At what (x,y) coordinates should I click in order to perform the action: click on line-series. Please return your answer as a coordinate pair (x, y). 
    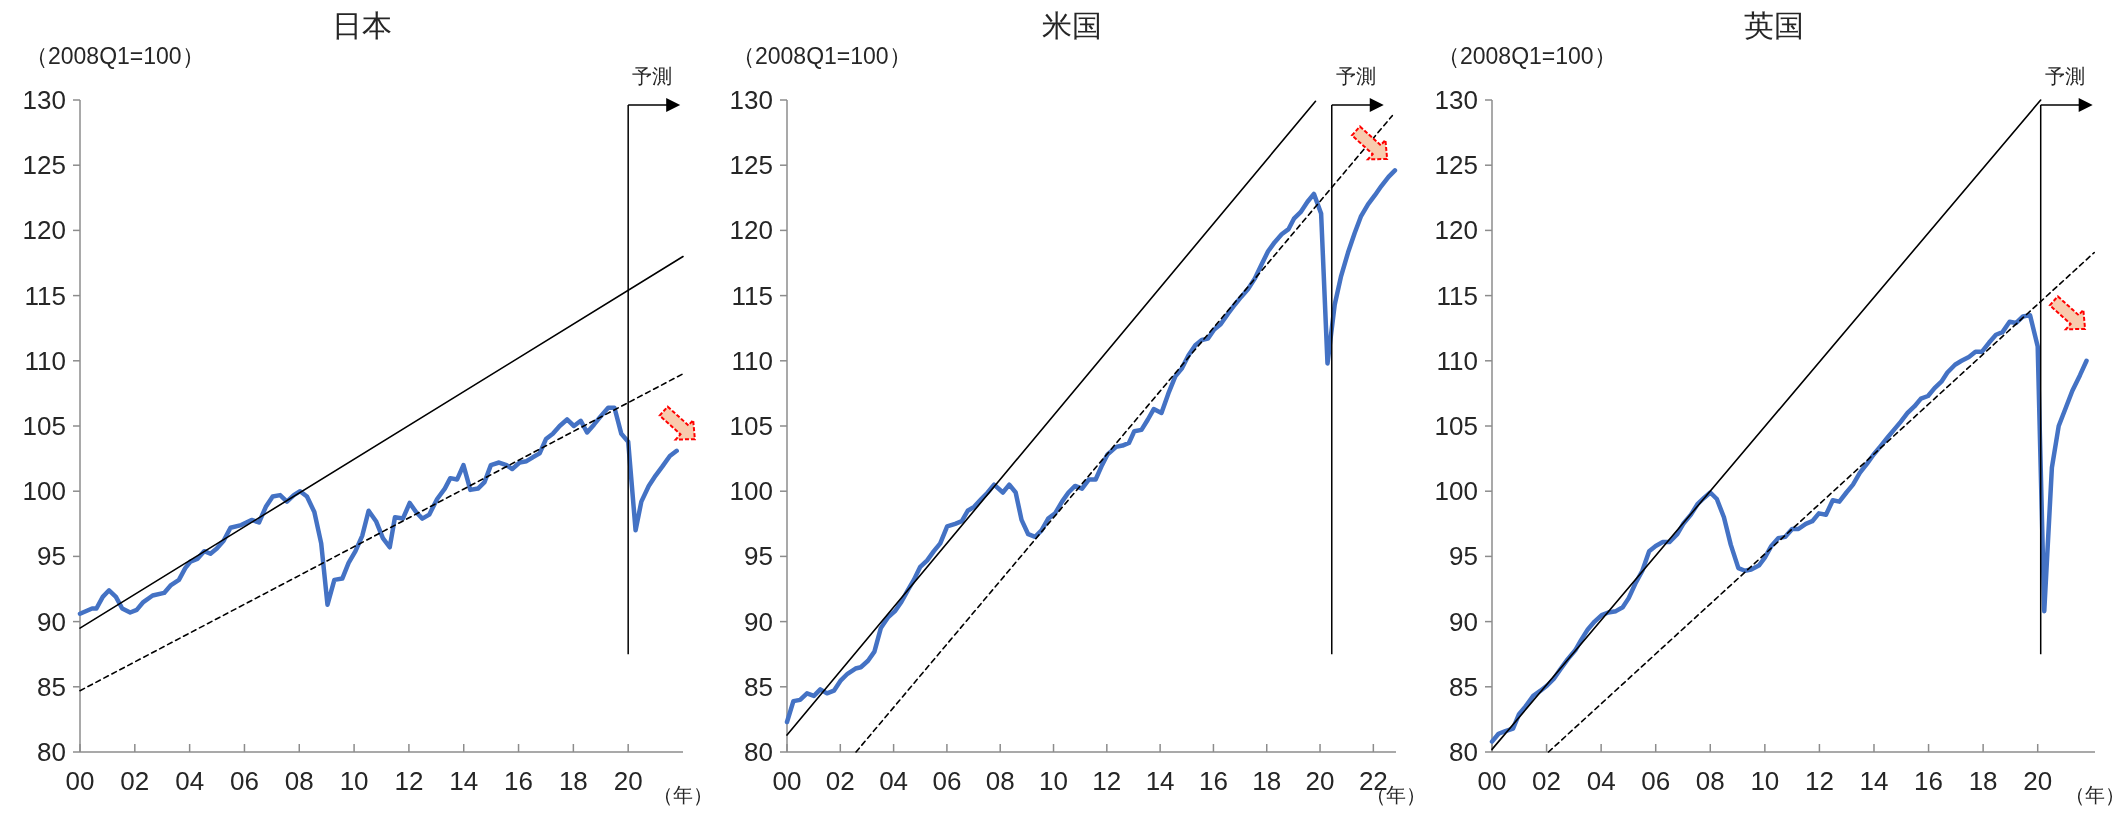
    Looking at the image, I should click on (378, 511).